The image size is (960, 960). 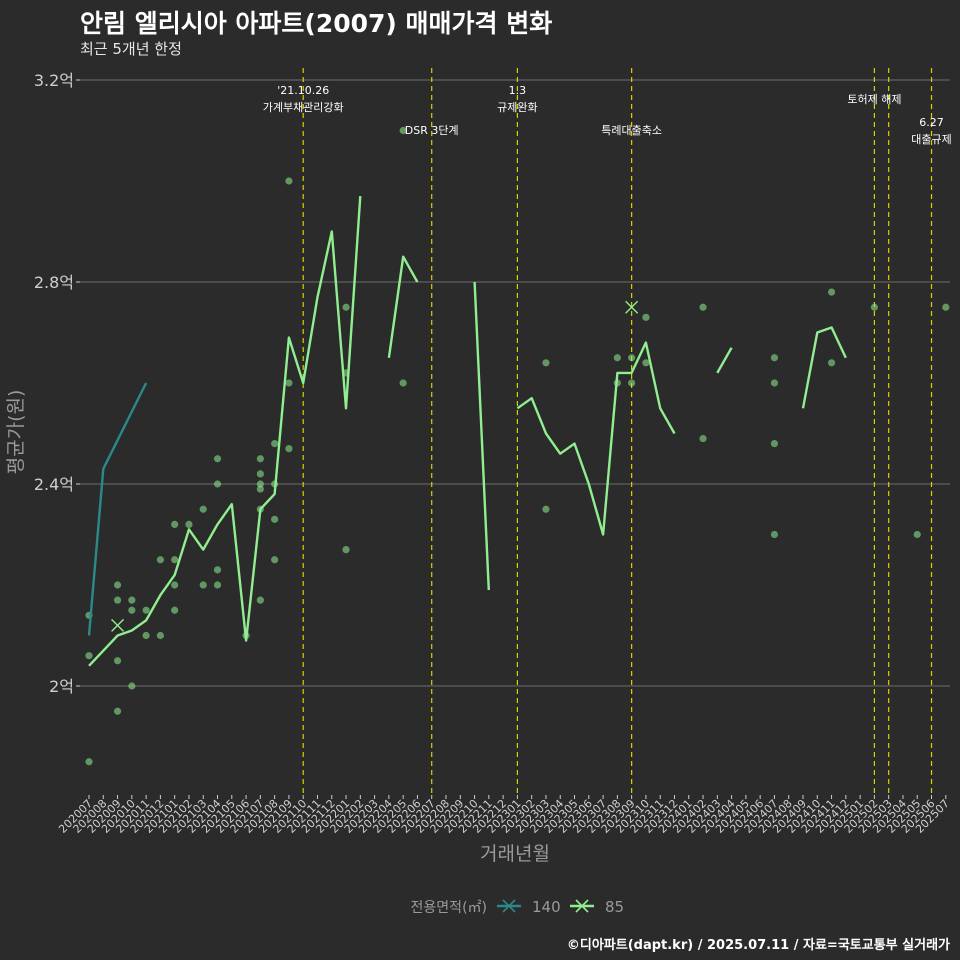 What do you see at coordinates (631, 130) in the screenshot?
I see `event-label: 특례대출축소` at bounding box center [631, 130].